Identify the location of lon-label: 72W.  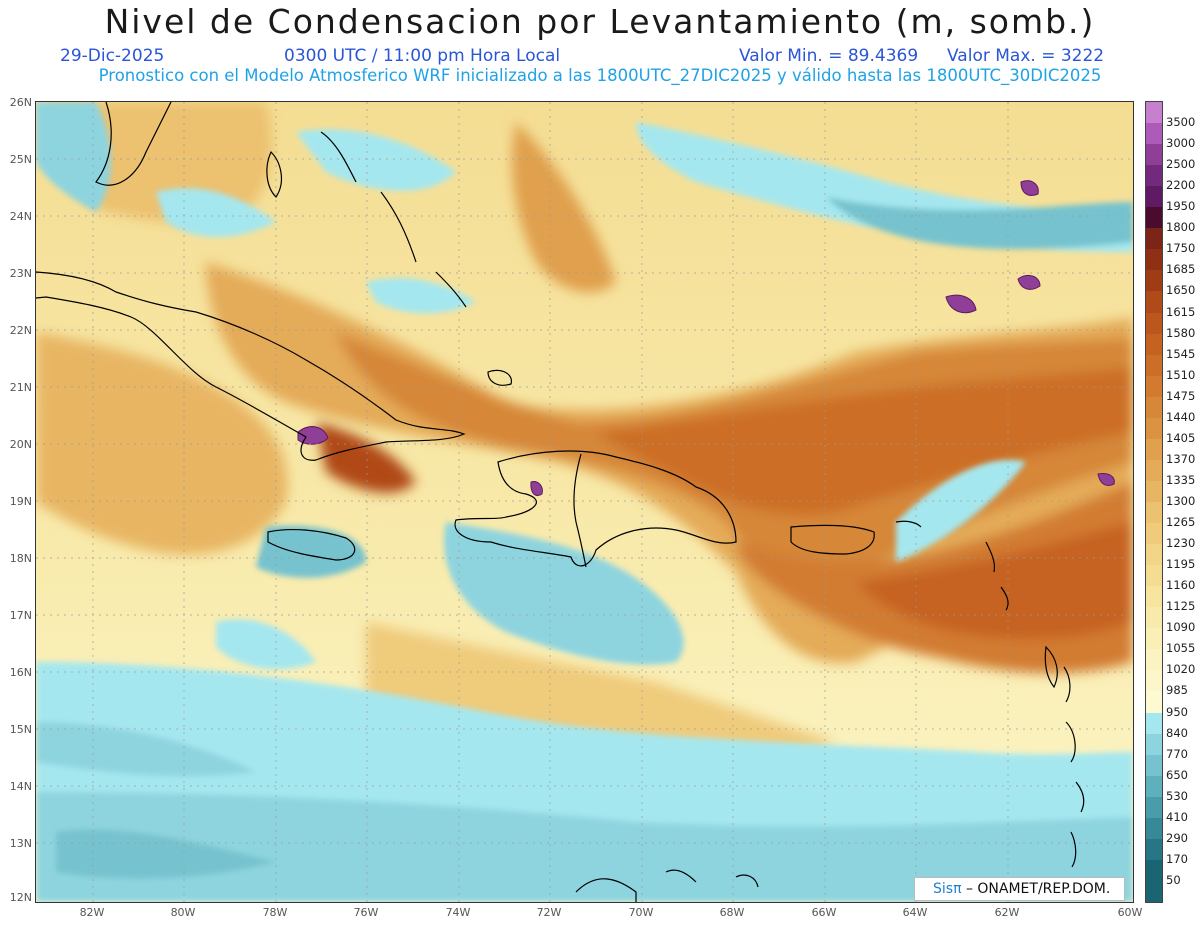
(549, 912).